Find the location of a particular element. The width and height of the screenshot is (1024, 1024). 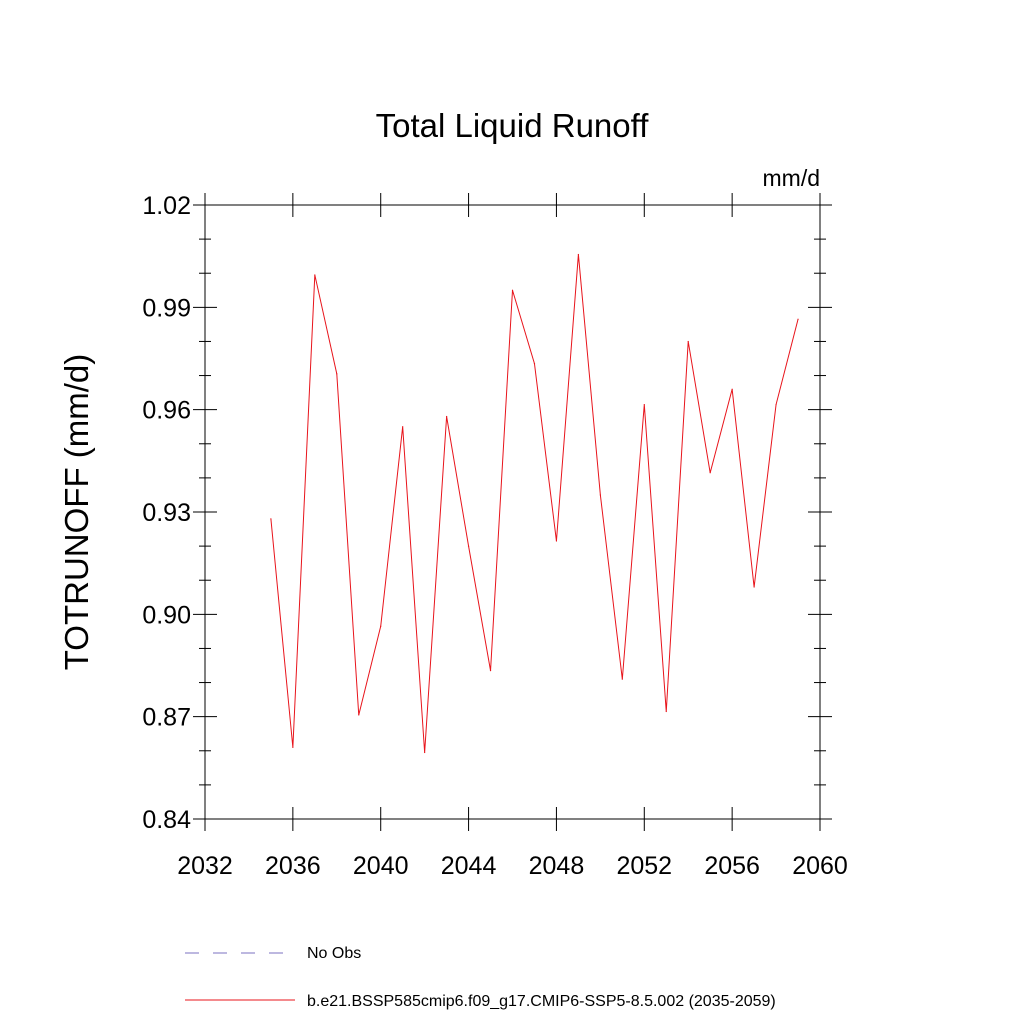

y-axis-label: TOTRUNOFF (mm/d) is located at coordinates (76, 512).